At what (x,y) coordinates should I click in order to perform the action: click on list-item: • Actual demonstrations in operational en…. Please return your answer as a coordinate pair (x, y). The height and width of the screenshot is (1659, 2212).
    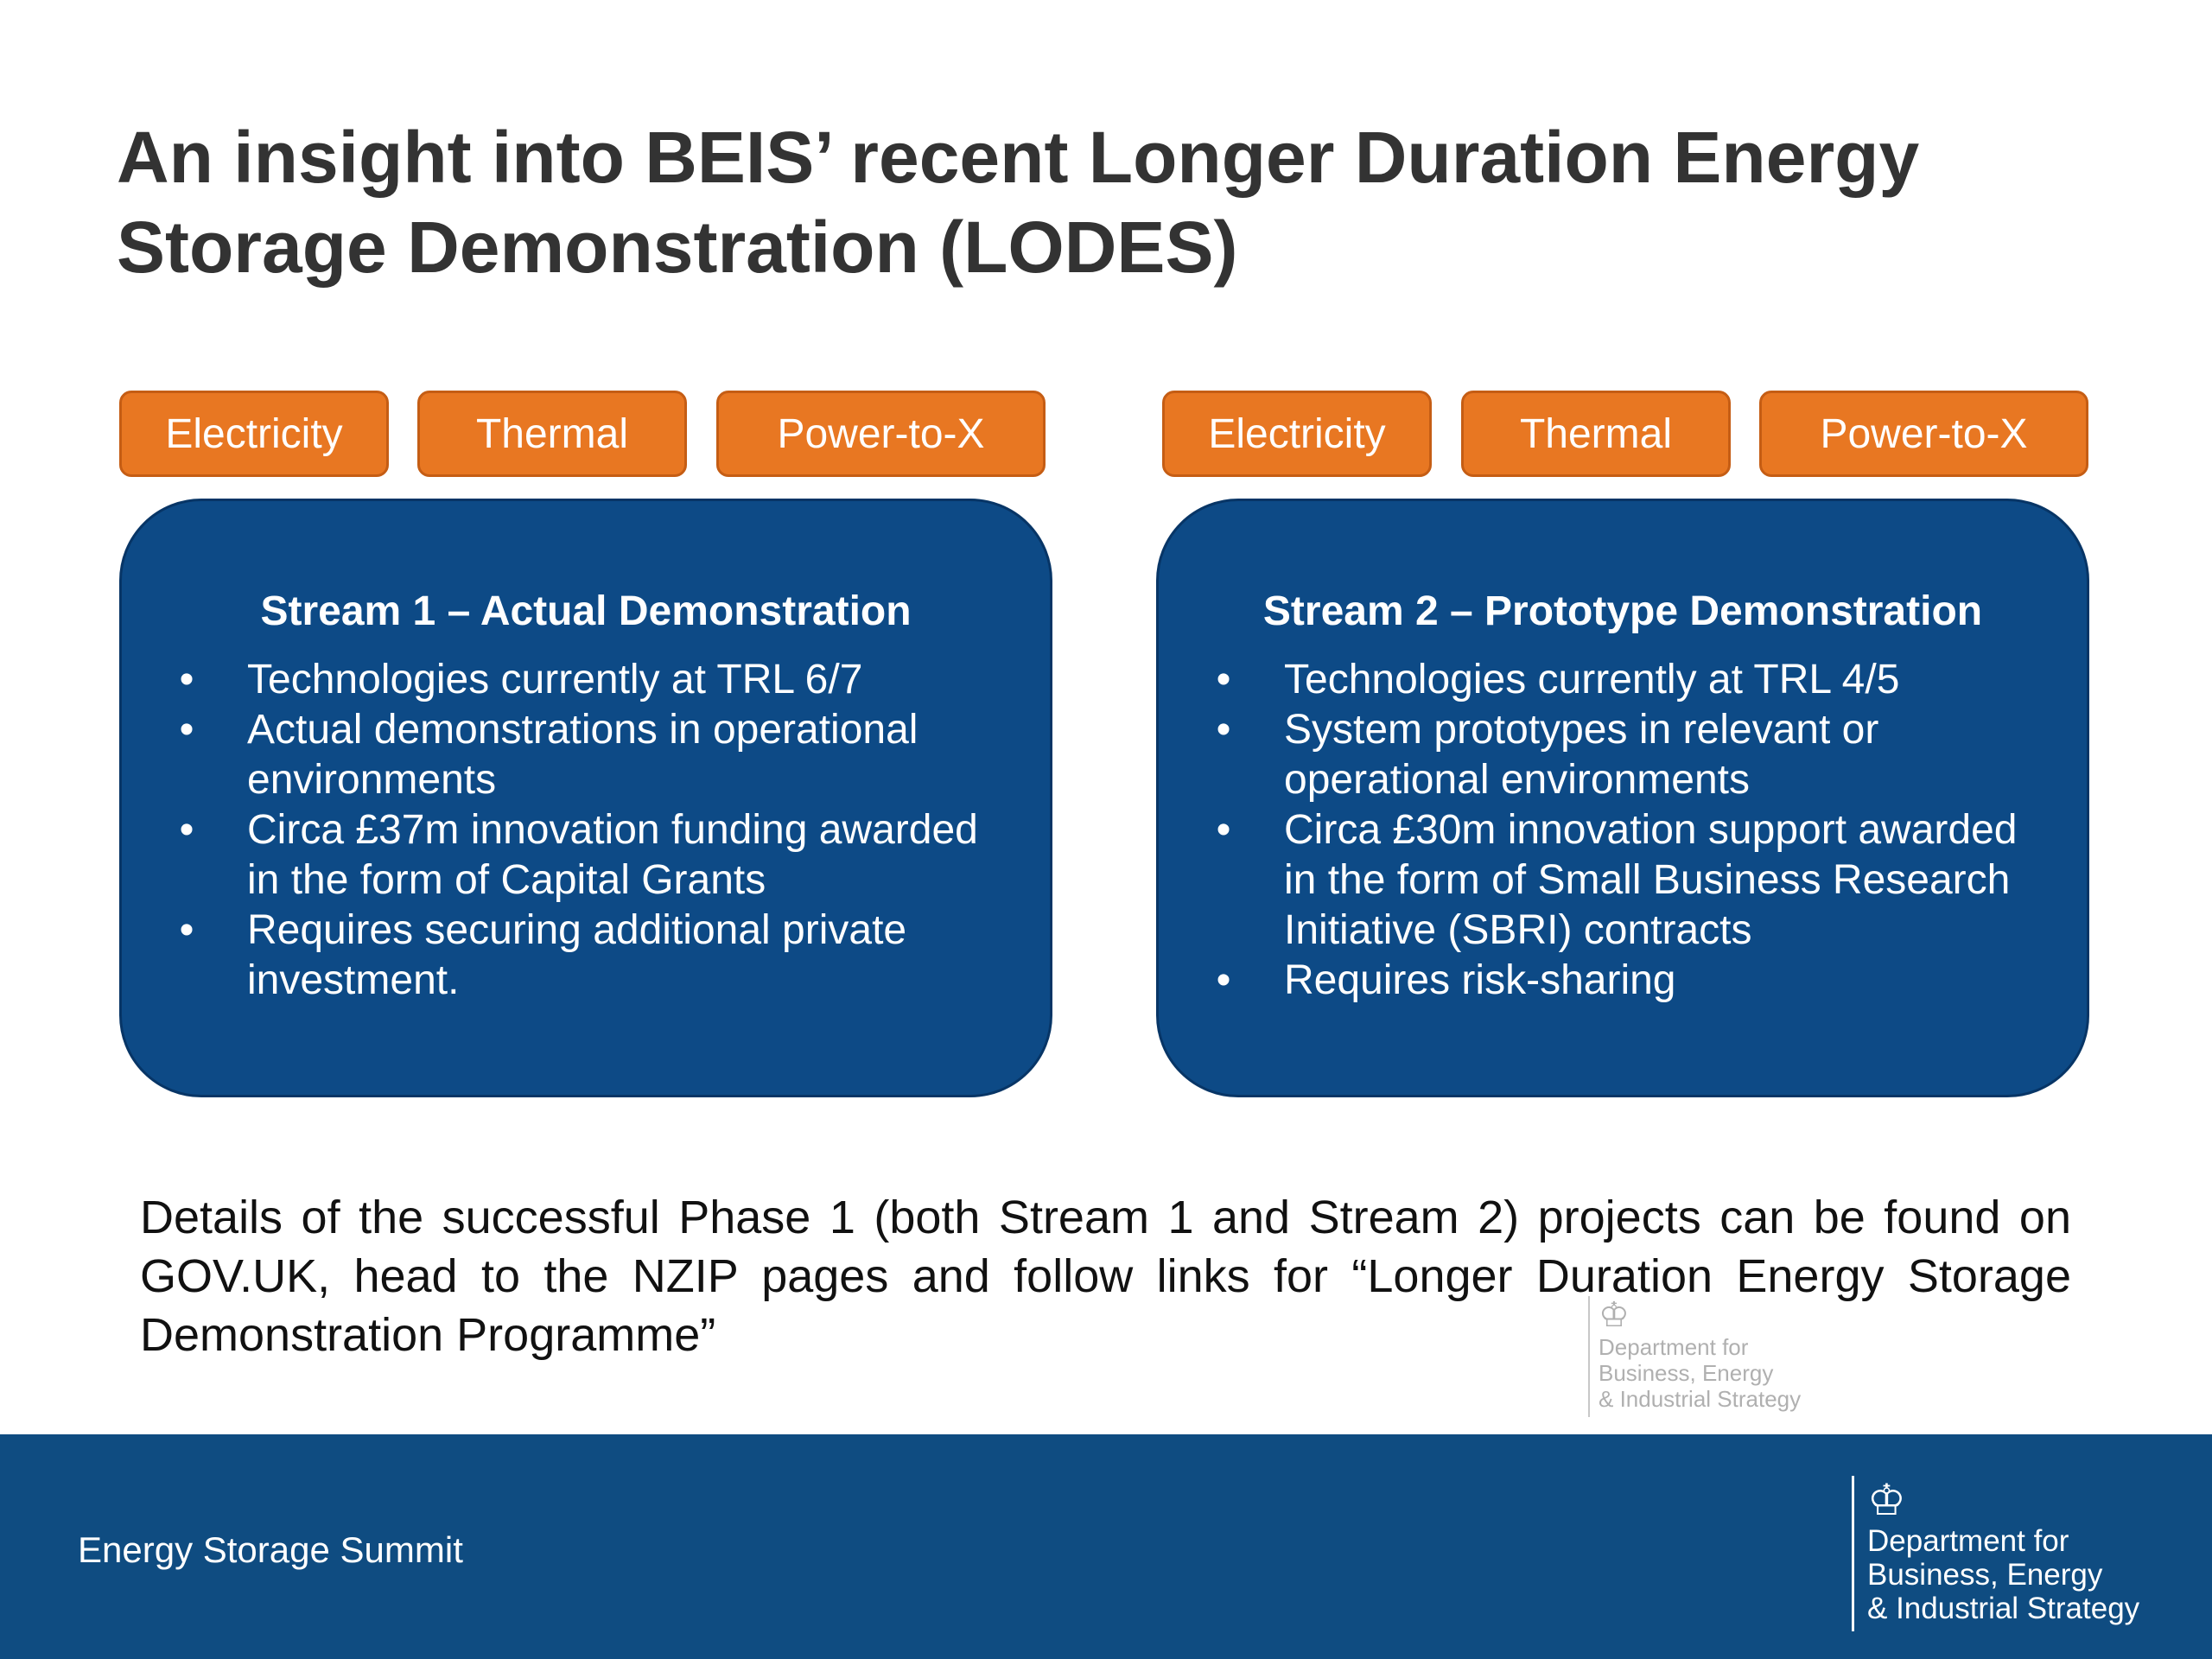
    Looking at the image, I should click on (594, 755).